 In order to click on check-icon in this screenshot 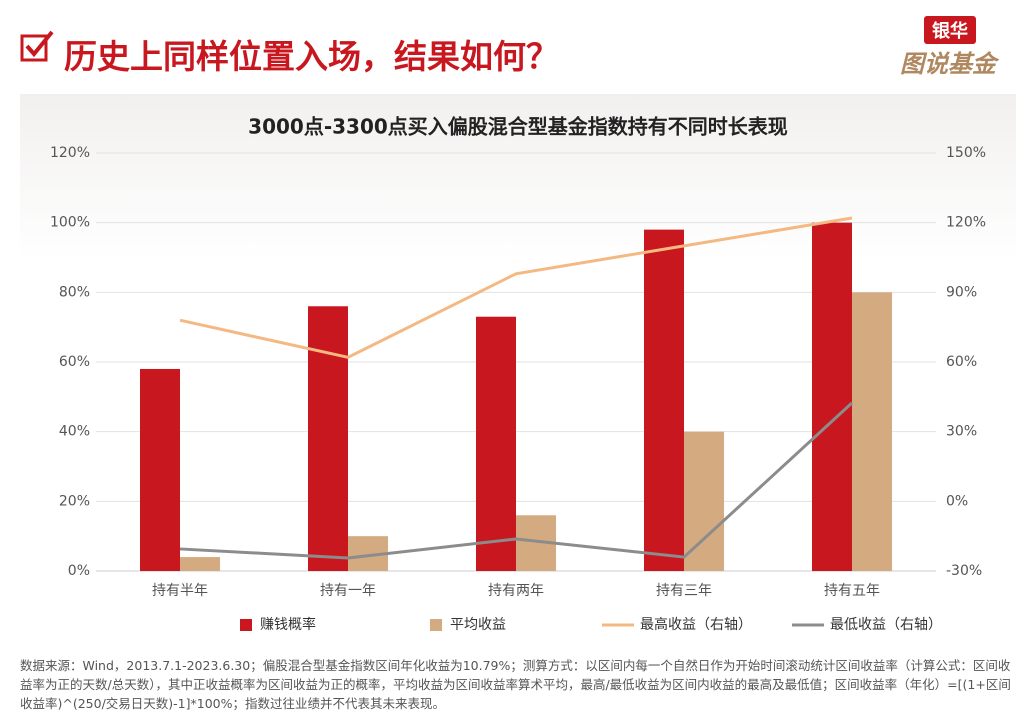, I will do `click(34, 48)`.